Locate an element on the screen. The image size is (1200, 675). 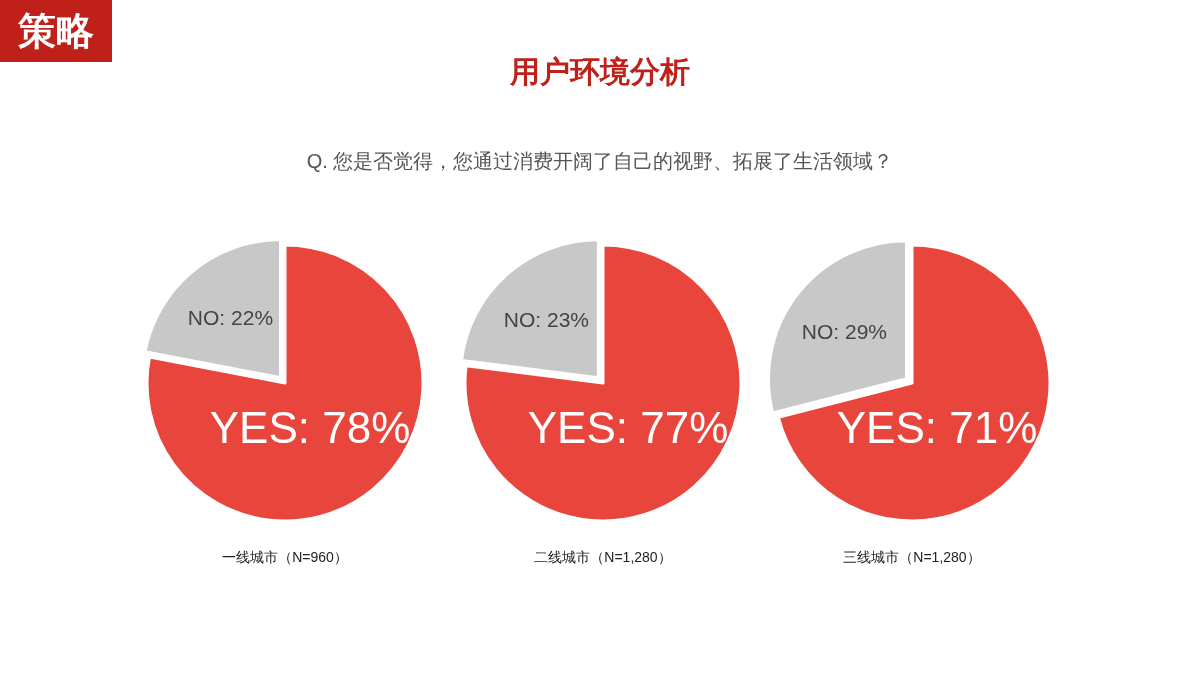
text: 一线城市（N=960） is located at coordinates (285, 557).